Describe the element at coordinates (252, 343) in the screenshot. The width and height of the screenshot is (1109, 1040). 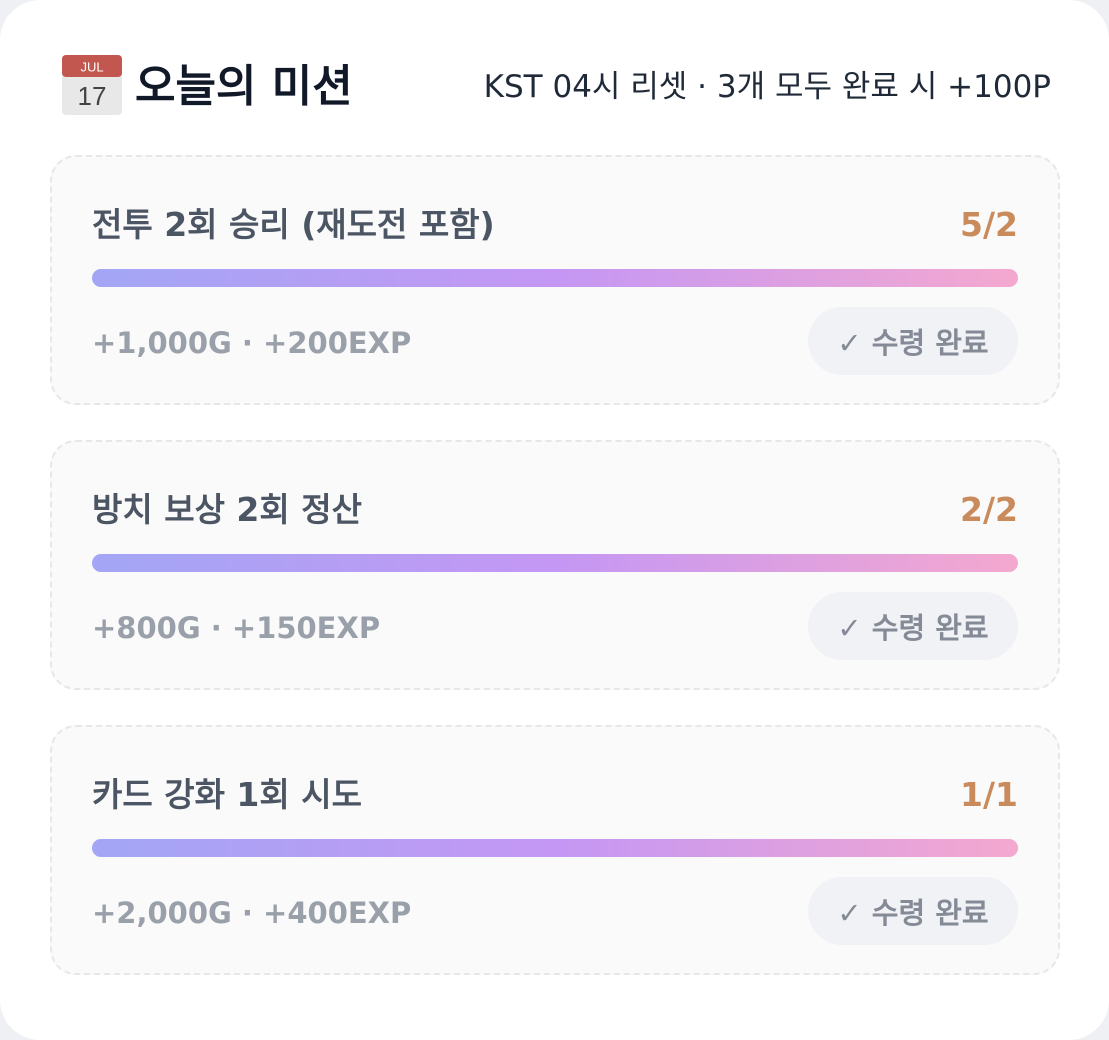
I see `mission-reward: +1,000G · +200EXP` at that location.